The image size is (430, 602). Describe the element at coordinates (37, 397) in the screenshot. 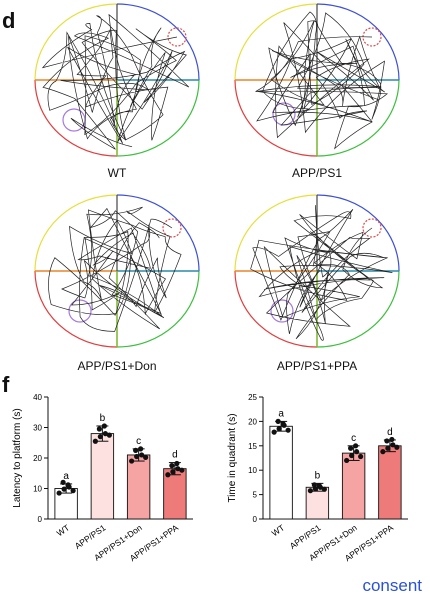

I see `y-tick-label: 40` at that location.